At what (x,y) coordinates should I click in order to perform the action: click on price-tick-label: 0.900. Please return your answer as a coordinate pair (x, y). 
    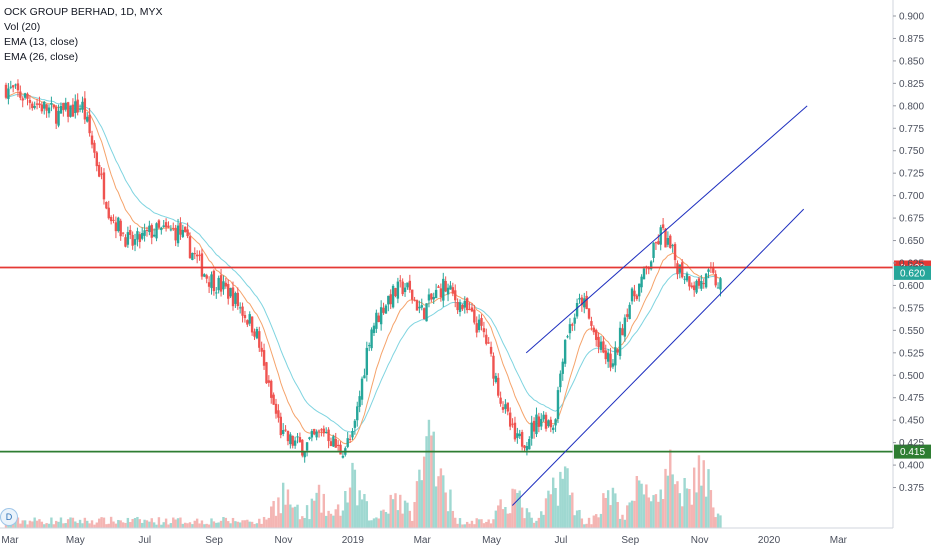
    Looking at the image, I should click on (911, 17).